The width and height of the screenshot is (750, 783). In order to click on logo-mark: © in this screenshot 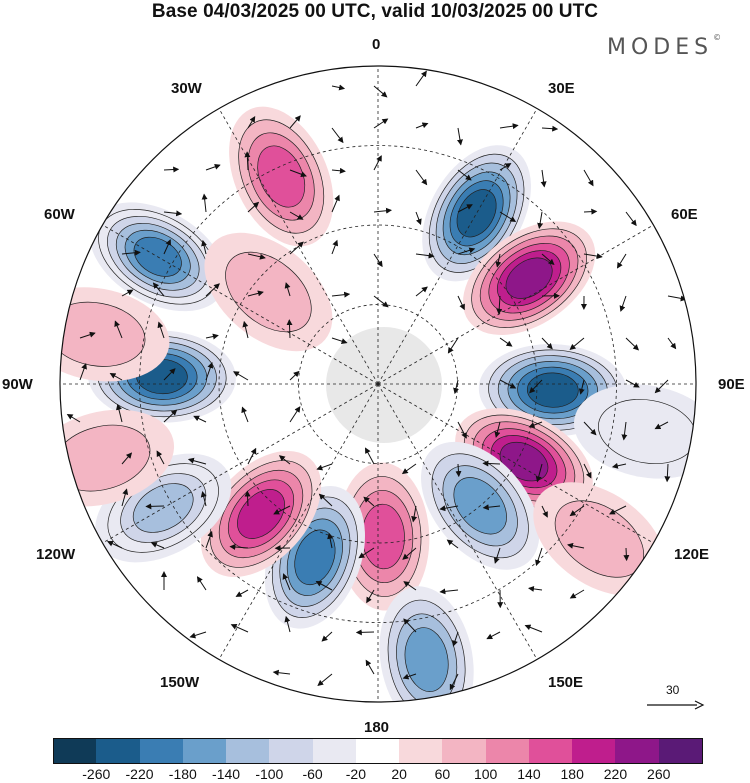, I will do `click(717, 37)`.